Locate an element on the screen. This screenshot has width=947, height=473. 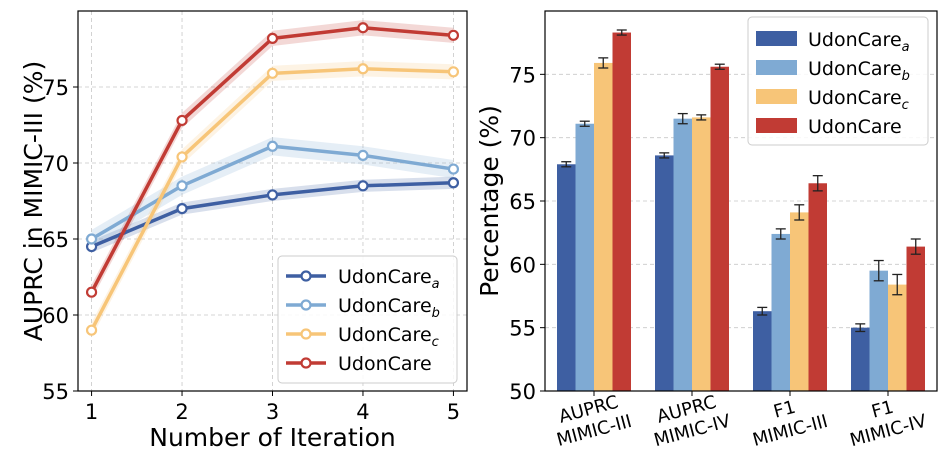
y-axis-title: AUPRC in MIMIC-III (%) is located at coordinates (33, 201).